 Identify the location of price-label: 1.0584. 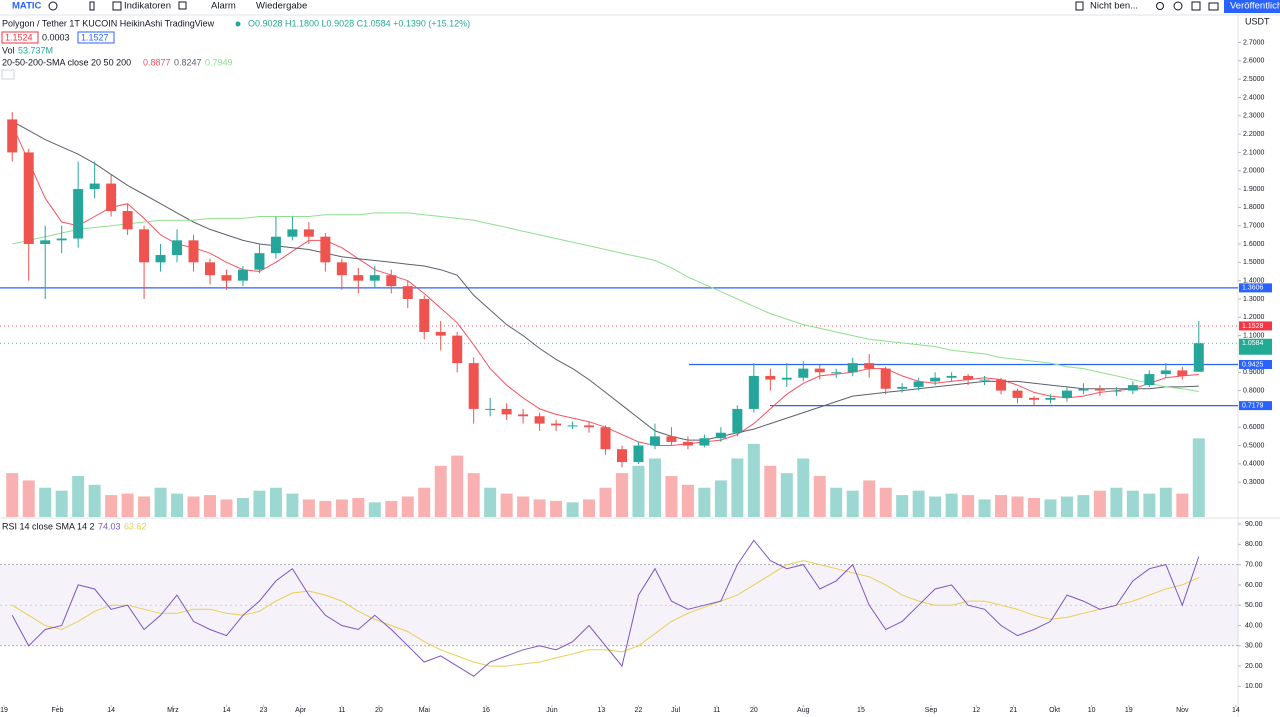
(1253, 343).